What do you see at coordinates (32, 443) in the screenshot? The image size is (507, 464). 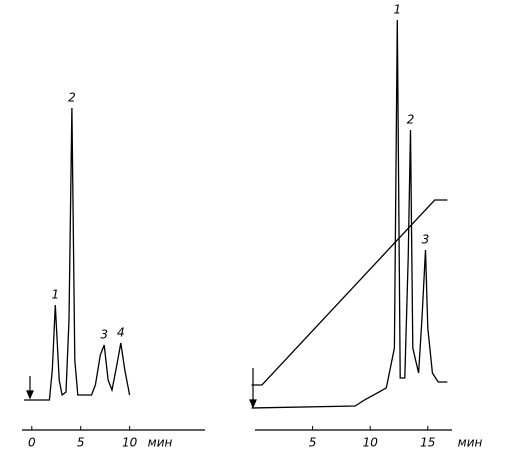 I see `x-tick-label: 0` at bounding box center [32, 443].